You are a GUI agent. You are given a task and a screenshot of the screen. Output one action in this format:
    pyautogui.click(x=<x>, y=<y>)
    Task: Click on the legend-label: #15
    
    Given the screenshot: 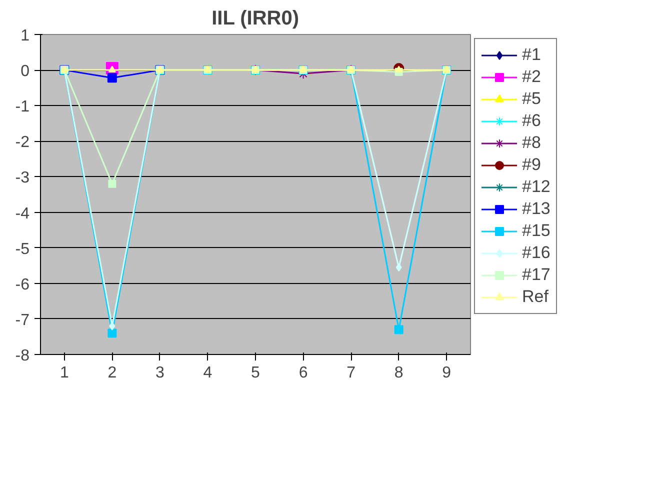 What is the action you would take?
    pyautogui.click(x=536, y=231)
    